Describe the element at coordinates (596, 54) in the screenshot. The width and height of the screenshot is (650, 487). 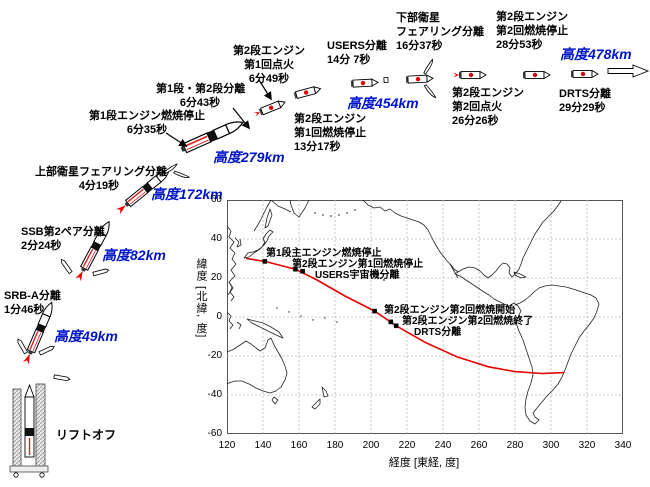
I see `altitude-label-478km: 高度478km` at that location.